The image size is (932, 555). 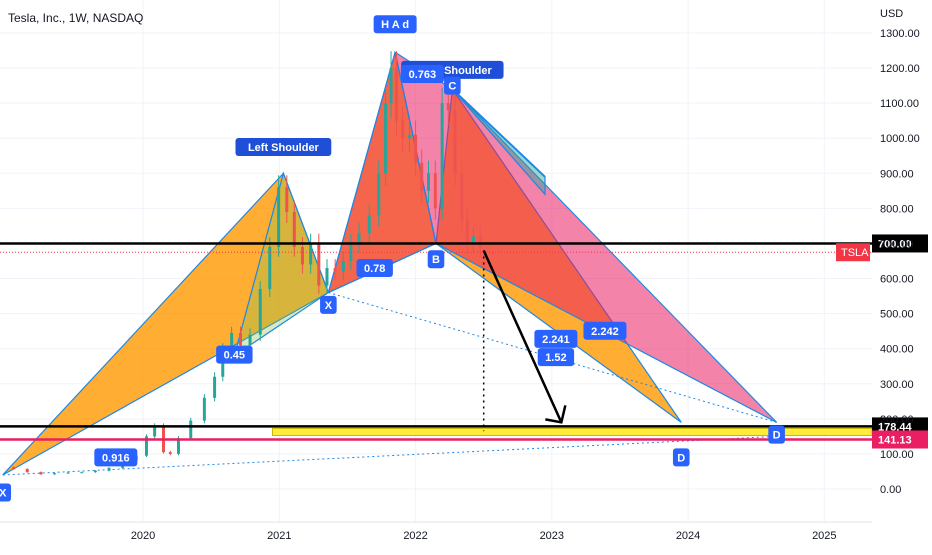 I want to click on y-tick-label: 1000.00, so click(x=900, y=139).